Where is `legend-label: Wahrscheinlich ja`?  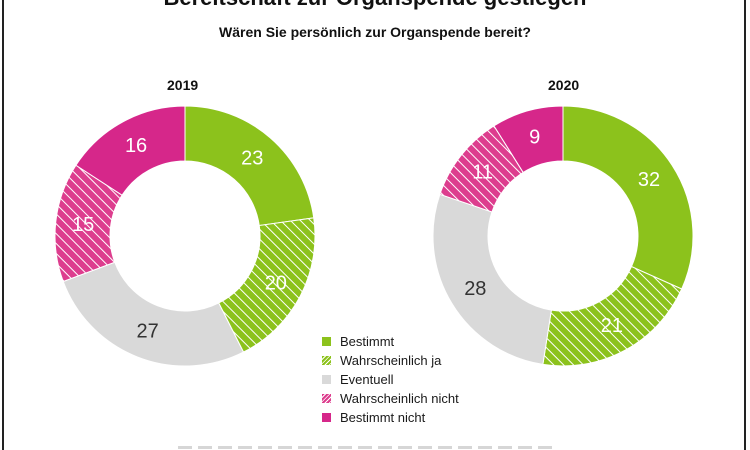
legend-label: Wahrscheinlich ja is located at coordinates (391, 360).